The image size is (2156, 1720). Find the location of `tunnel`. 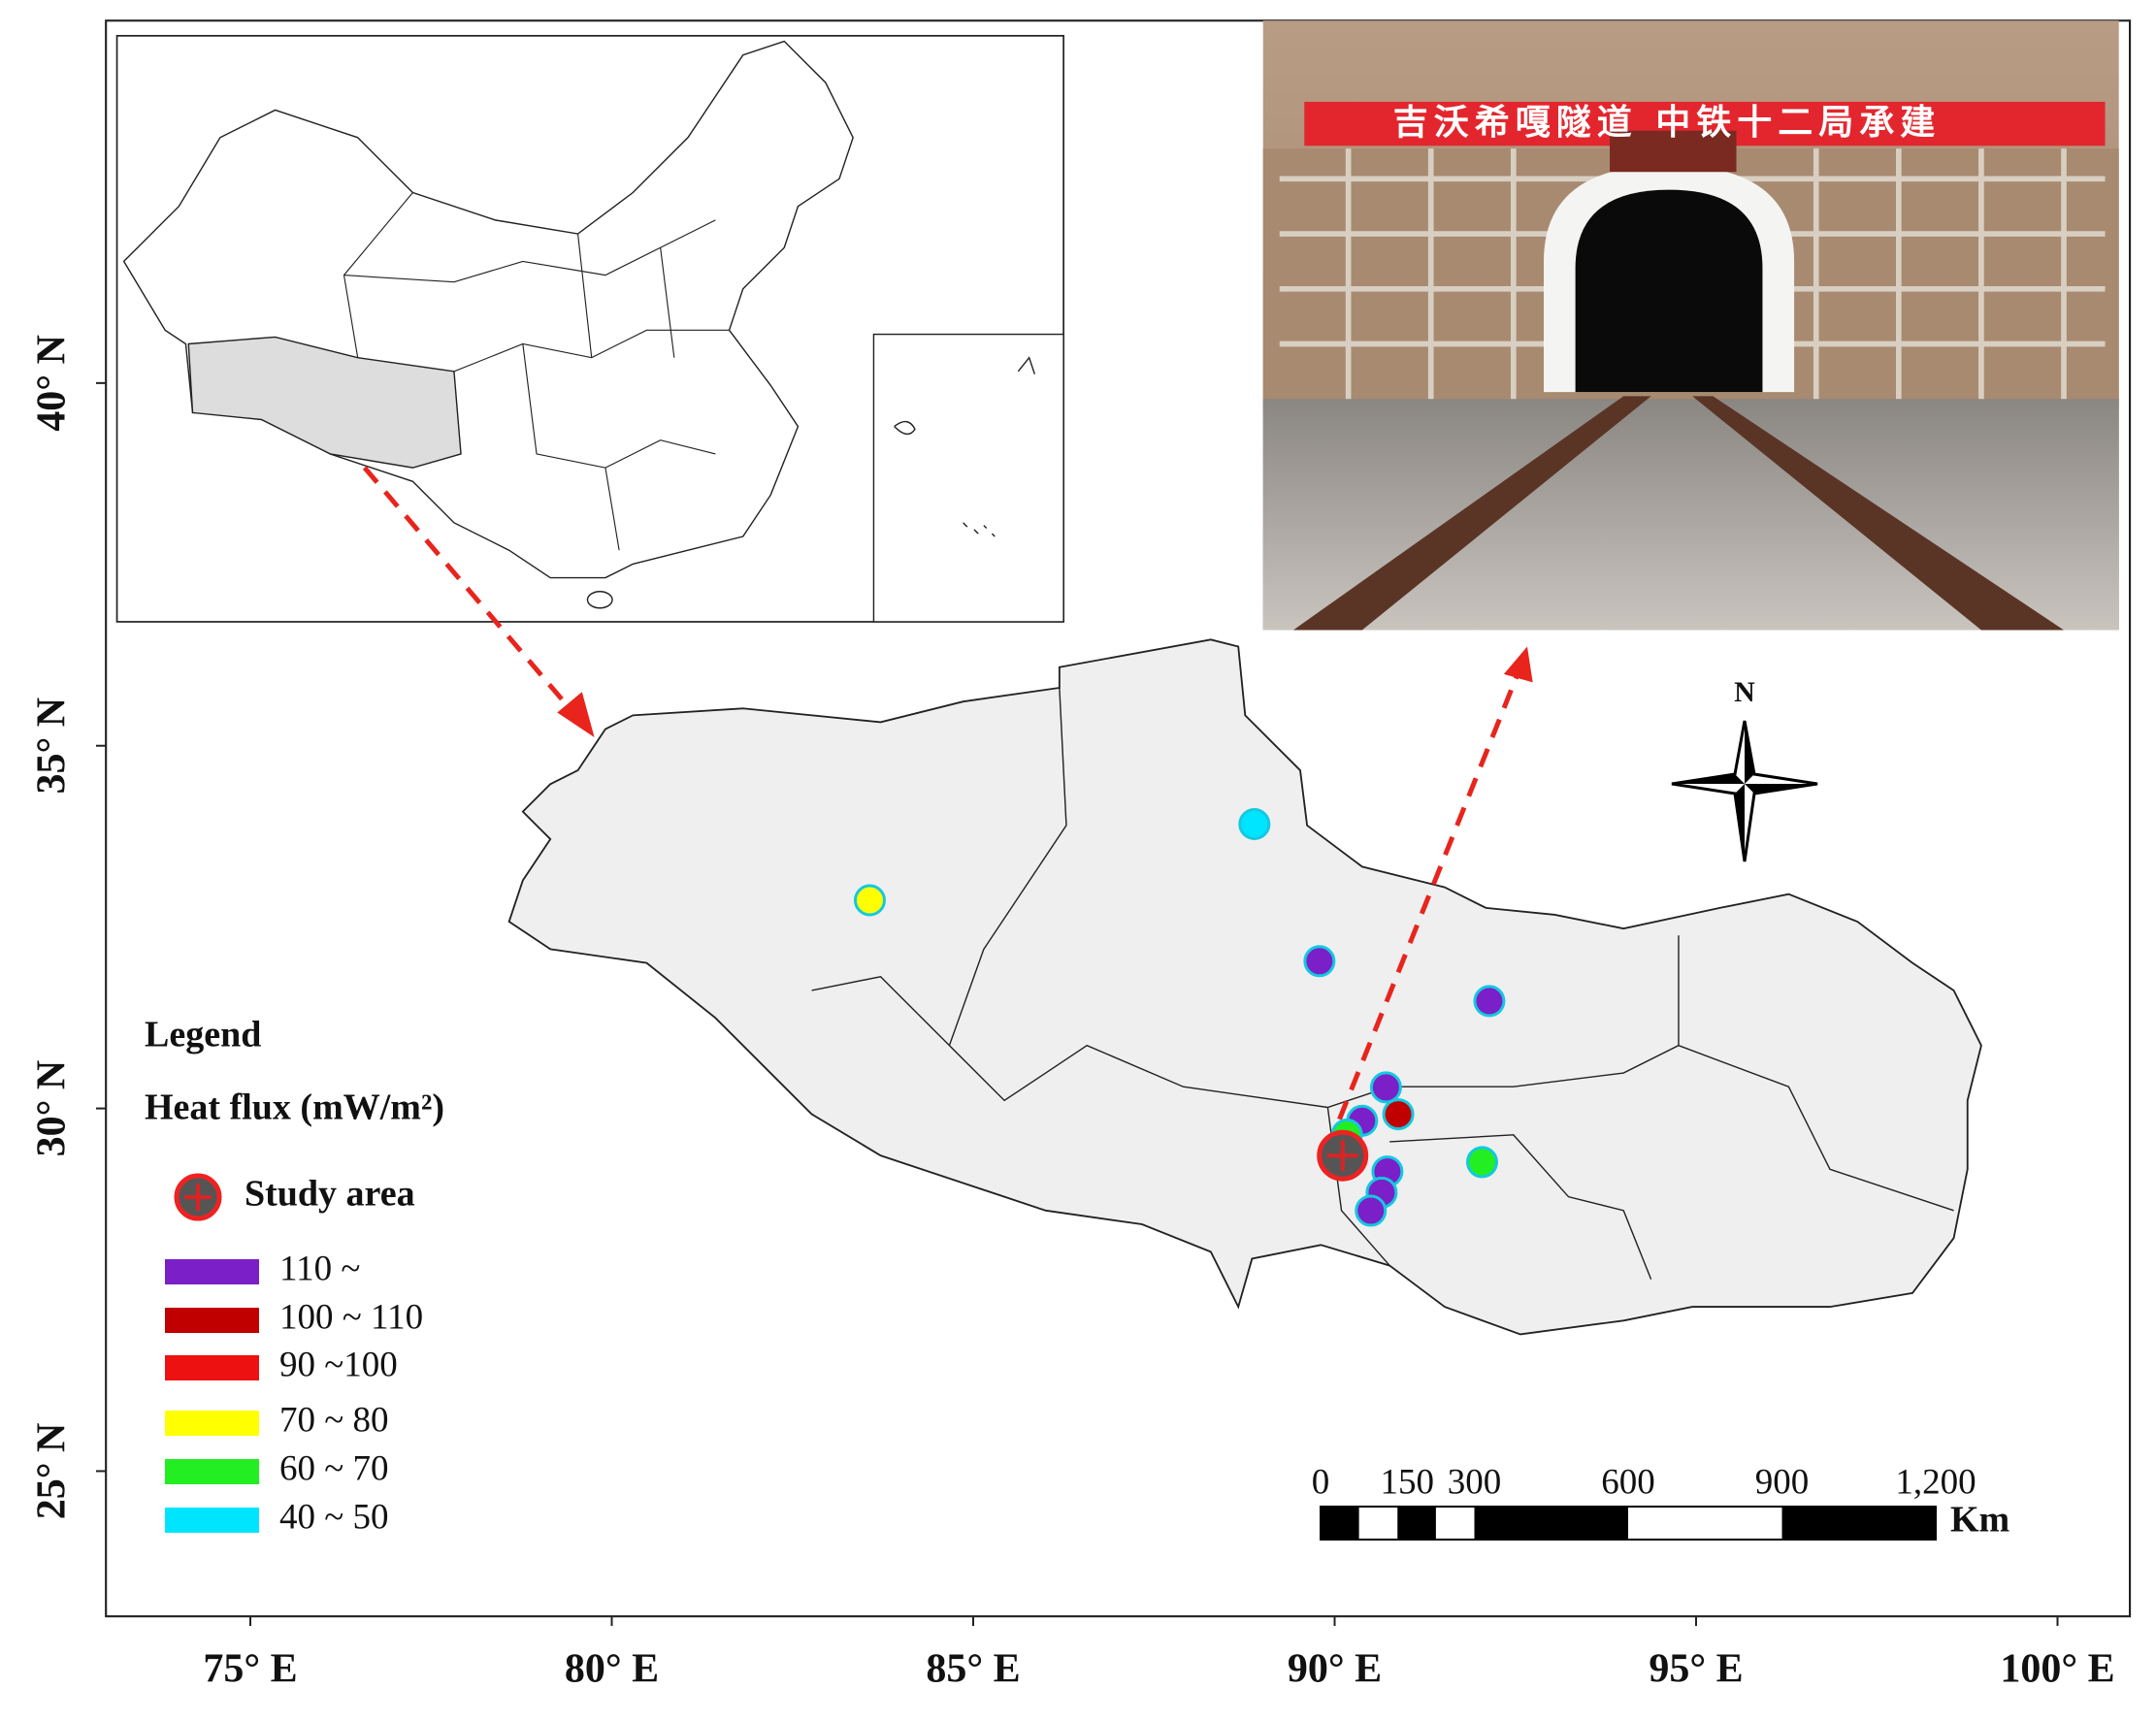

tunnel is located at coordinates (1669, 291).